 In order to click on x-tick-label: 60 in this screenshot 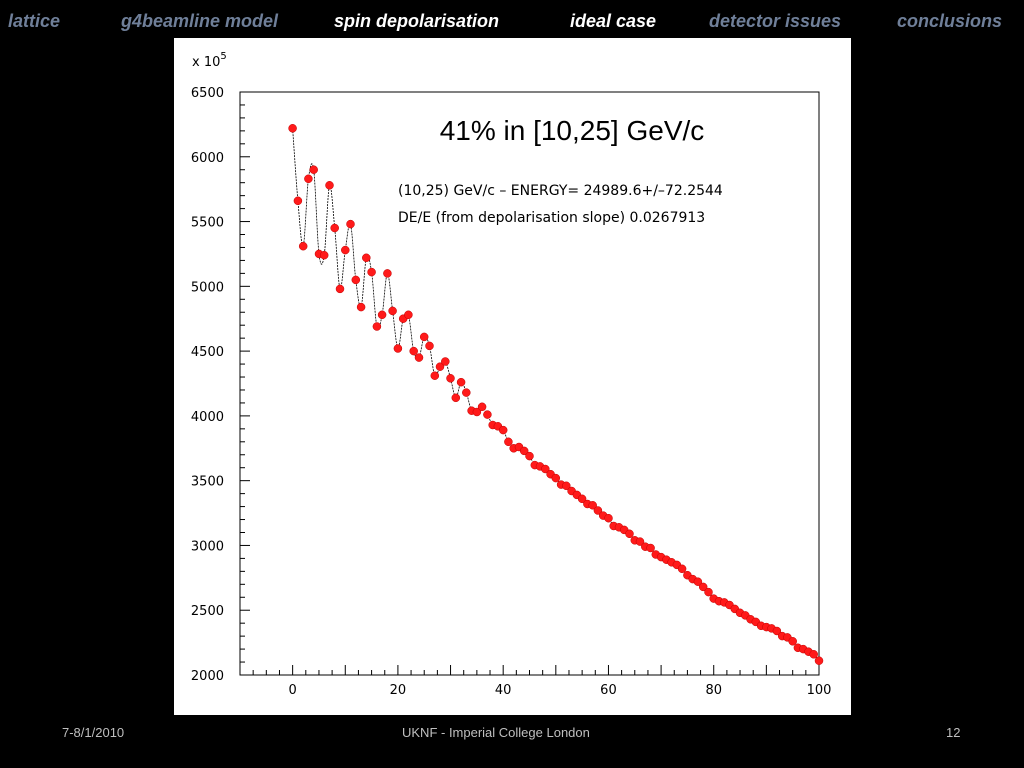, I will do `click(608, 690)`.